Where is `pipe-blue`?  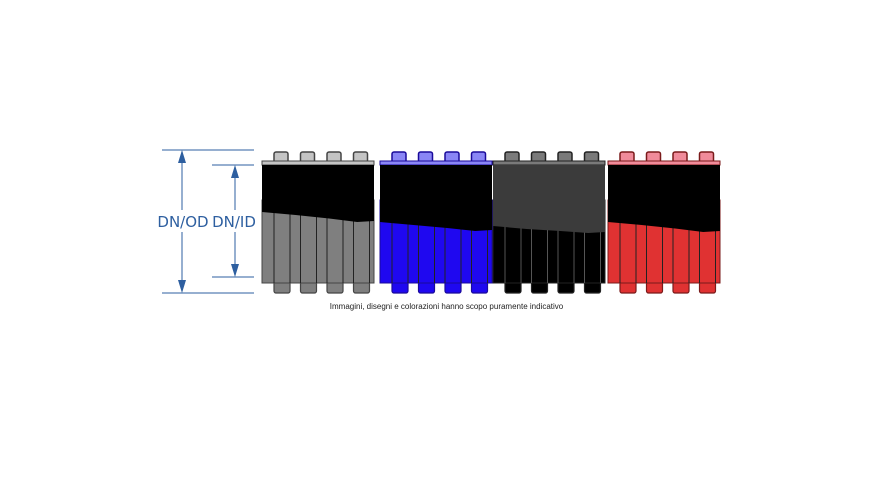
pipe-blue is located at coordinates (436, 222).